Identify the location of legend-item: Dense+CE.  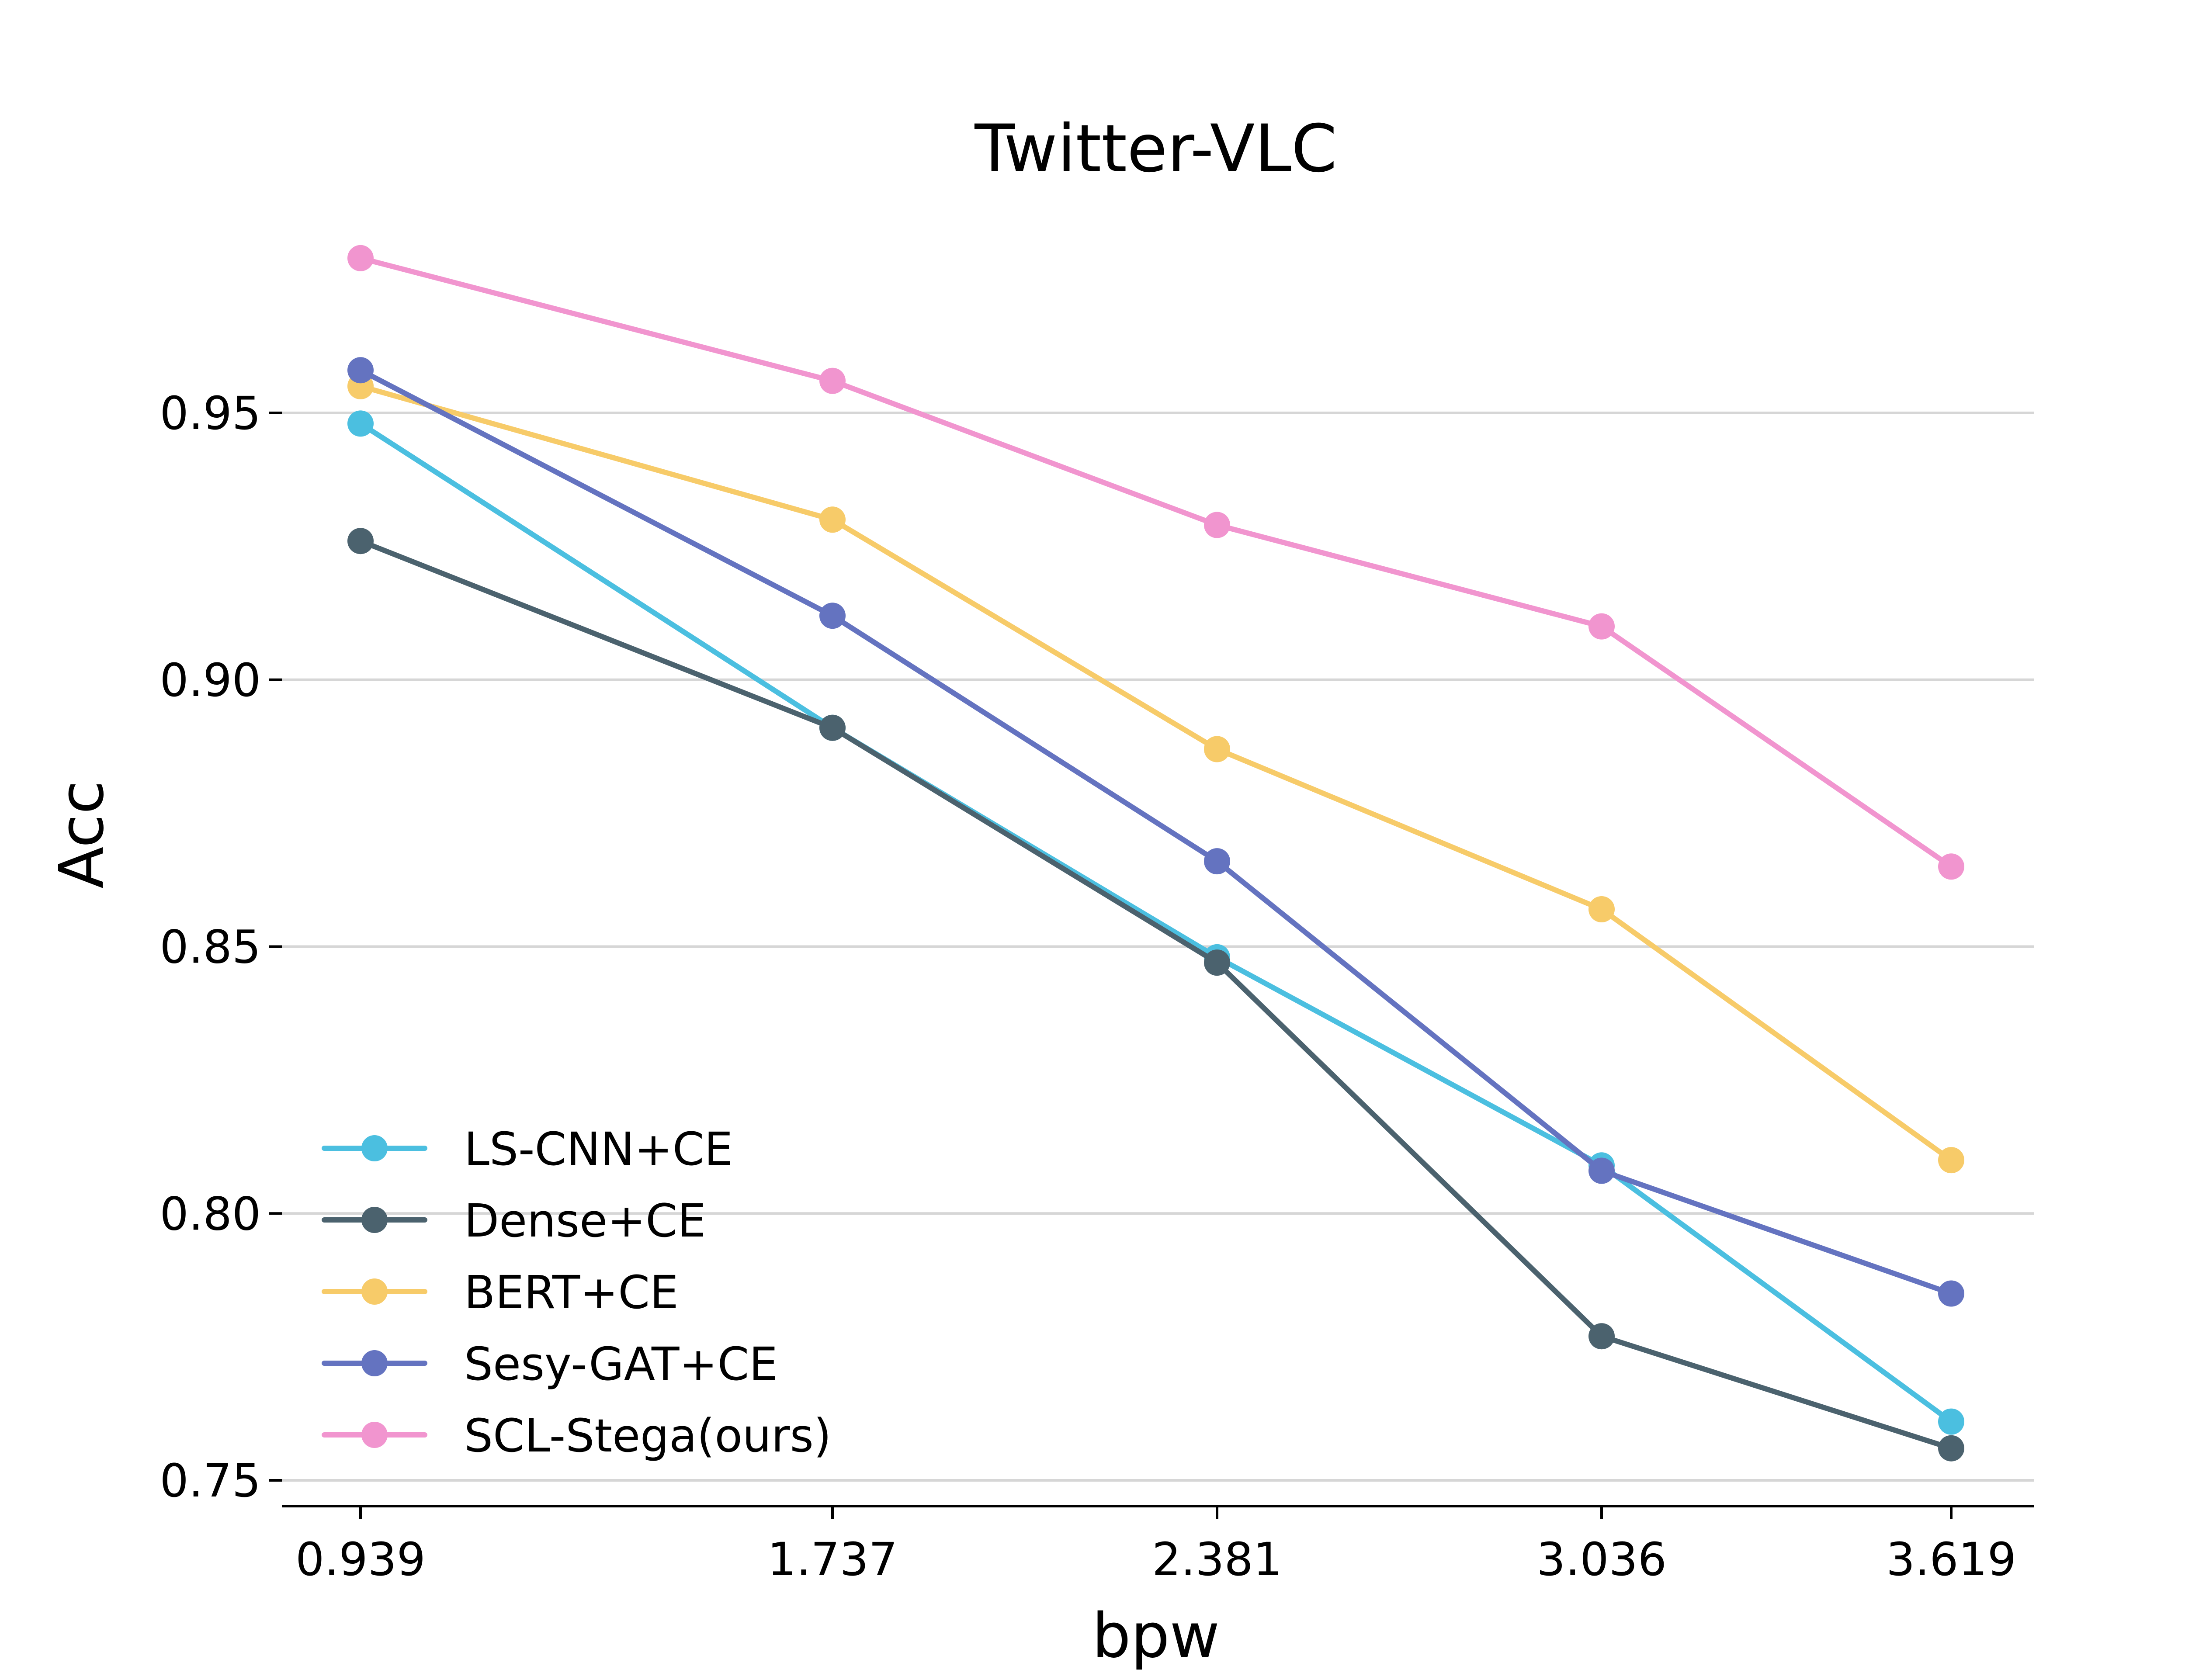
(514, 1220).